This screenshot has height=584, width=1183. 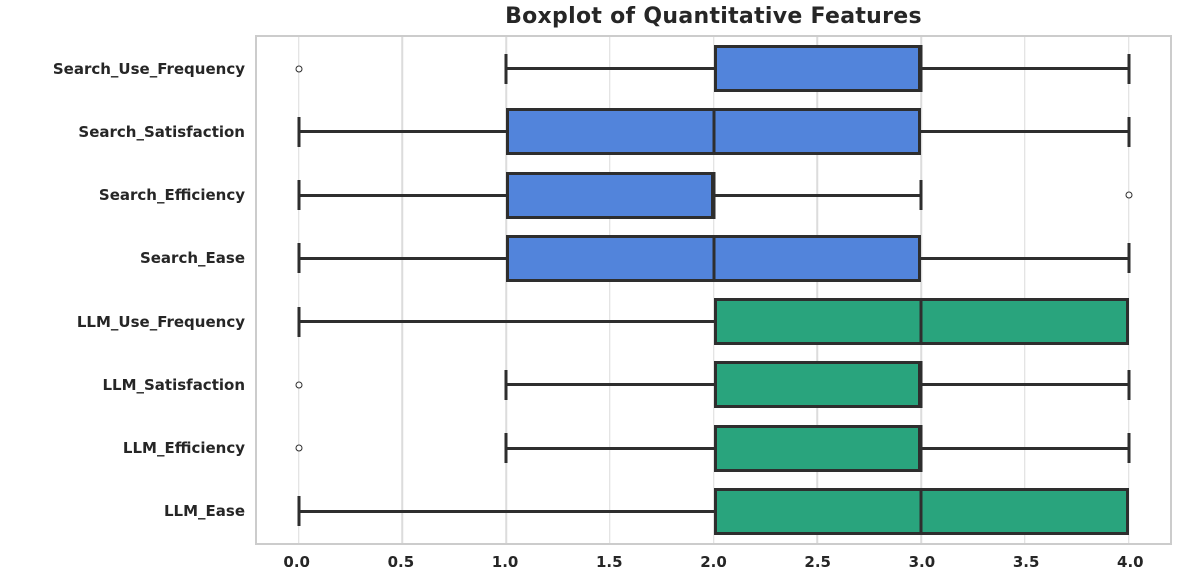 I want to click on cap-low-LLM_Satisfaction, so click(x=506, y=384).